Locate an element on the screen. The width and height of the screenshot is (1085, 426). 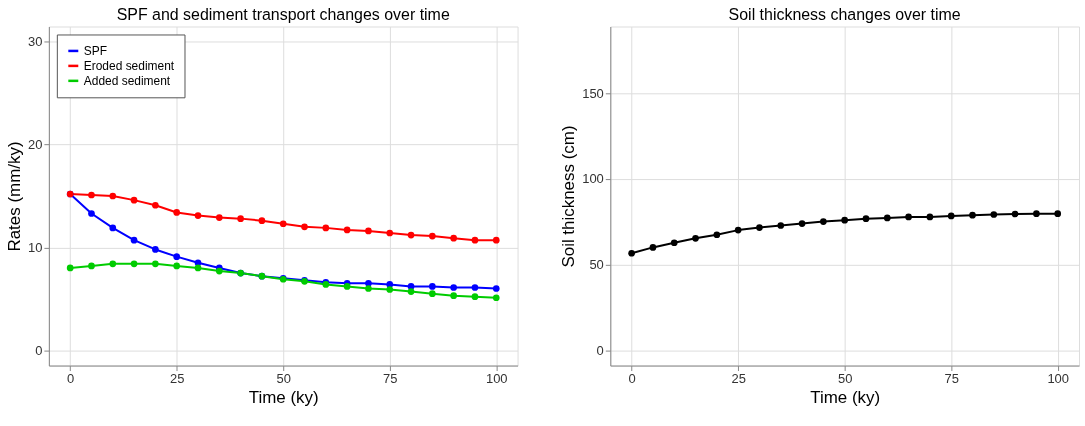
legend-label: SPF is located at coordinates (95, 50).